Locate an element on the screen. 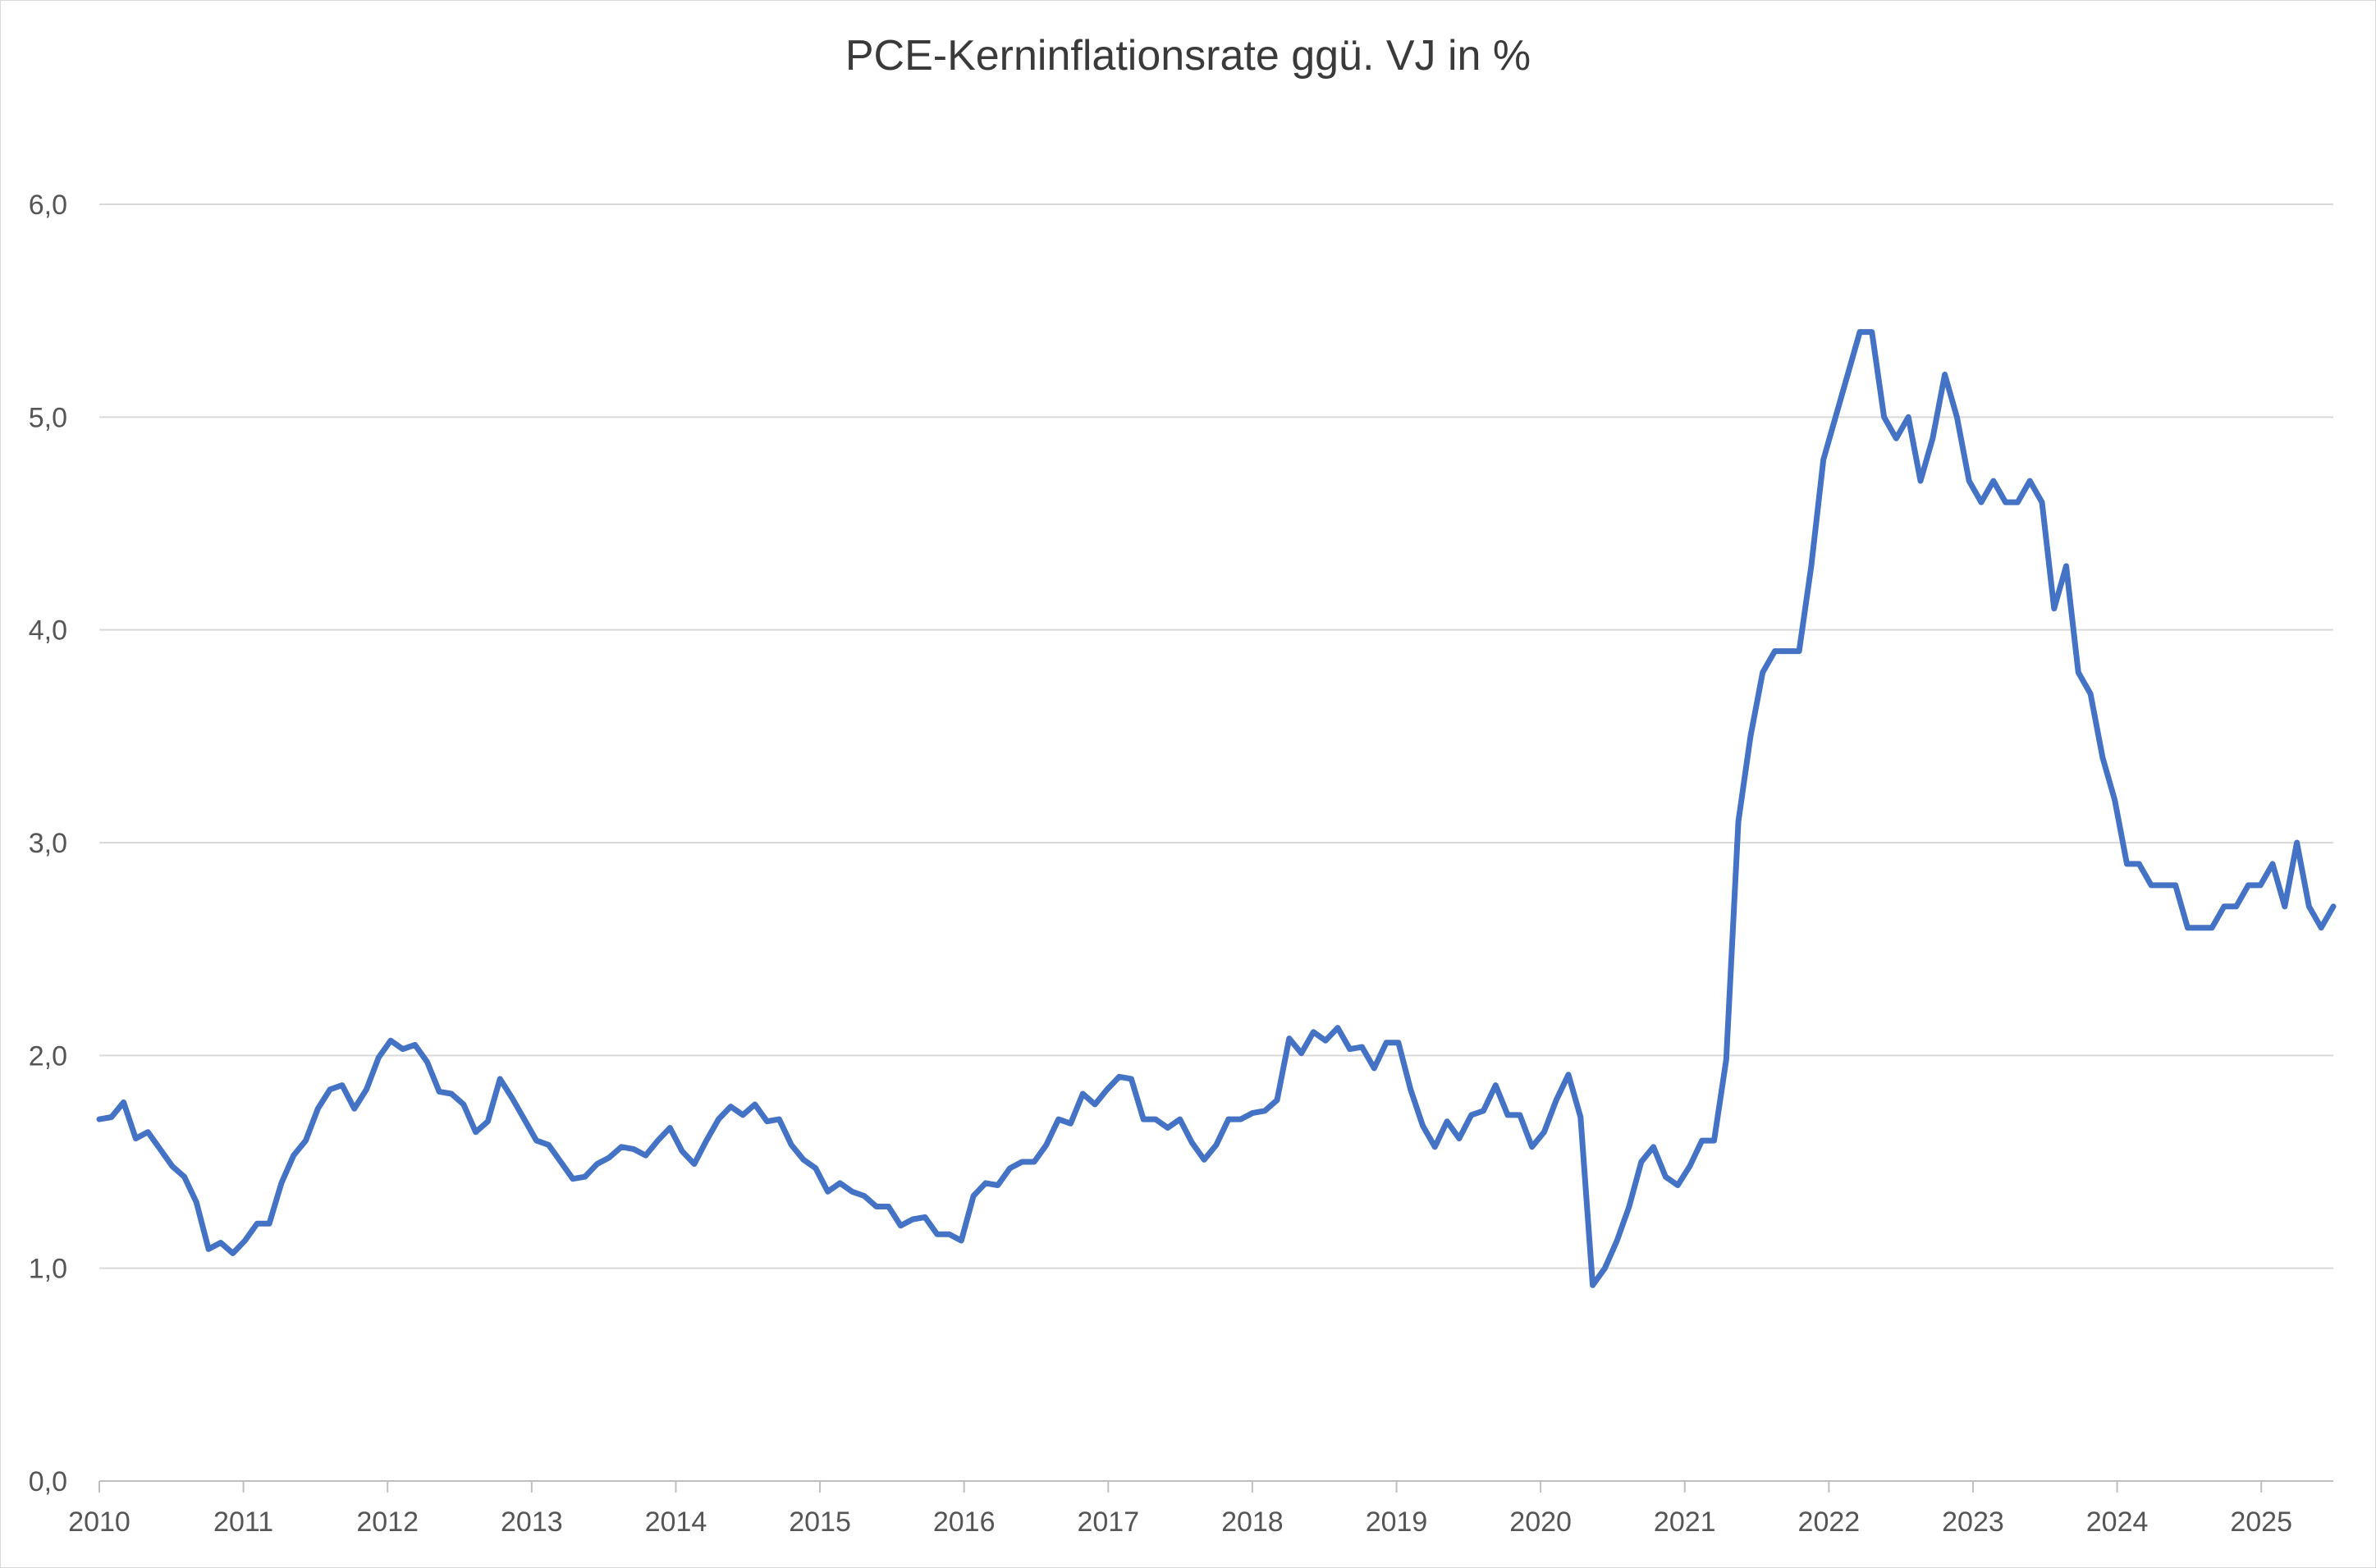 The image size is (2376, 1568). x-tick-label: 2020 is located at coordinates (1540, 1522).